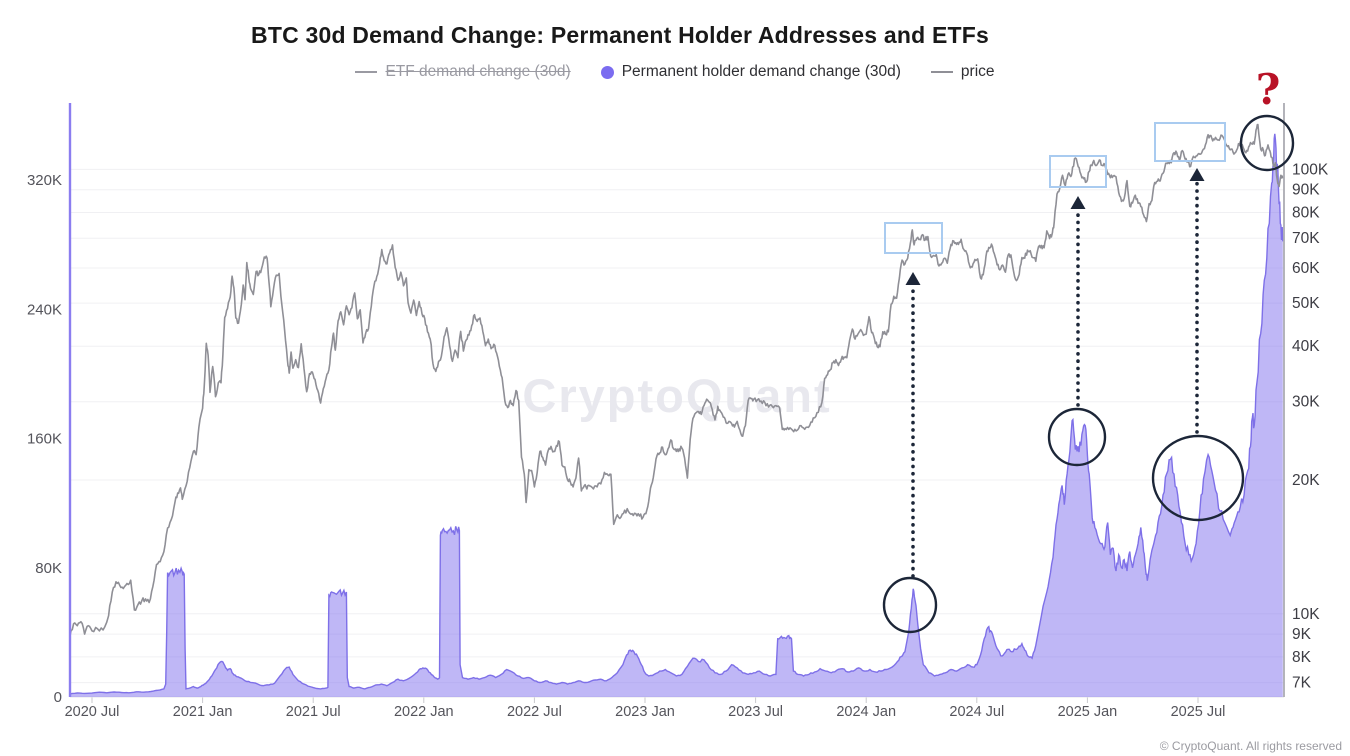 This screenshot has height=756, width=1350. I want to click on svg-text: 2025 Jul, so click(1198, 712).